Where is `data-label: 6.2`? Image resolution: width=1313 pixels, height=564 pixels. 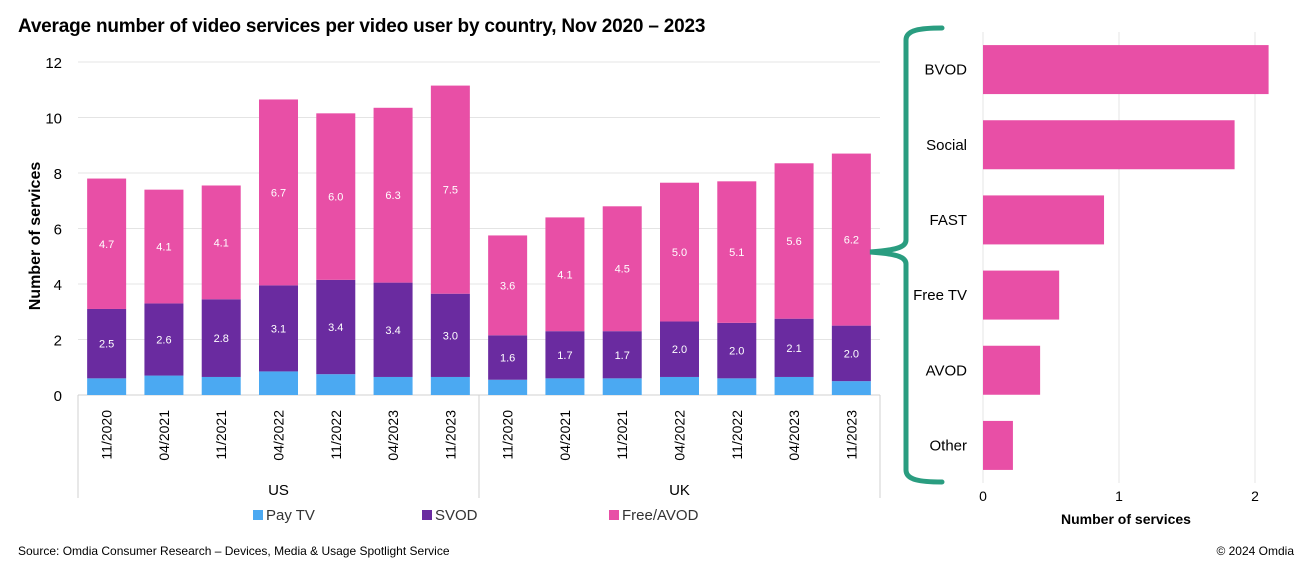
data-label: 6.2 is located at coordinates (851, 241).